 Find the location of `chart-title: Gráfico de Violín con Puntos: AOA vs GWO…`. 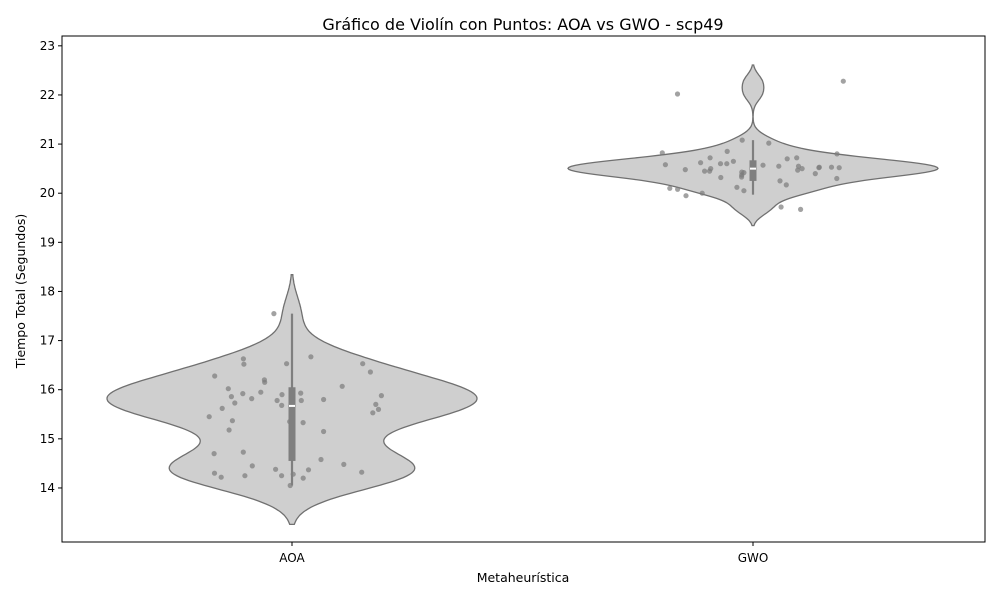

chart-title: Gráfico de Violín con Puntos: AOA vs GWO… is located at coordinates (522, 24).